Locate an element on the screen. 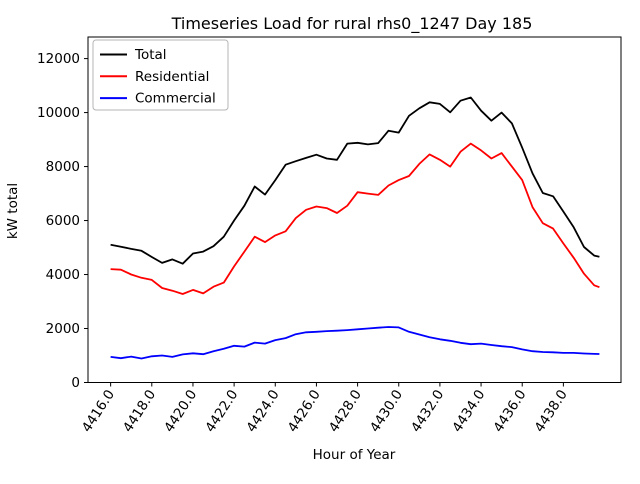 This screenshot has height=484, width=640. x-tick-label: 4426.0 is located at coordinates (304, 411).